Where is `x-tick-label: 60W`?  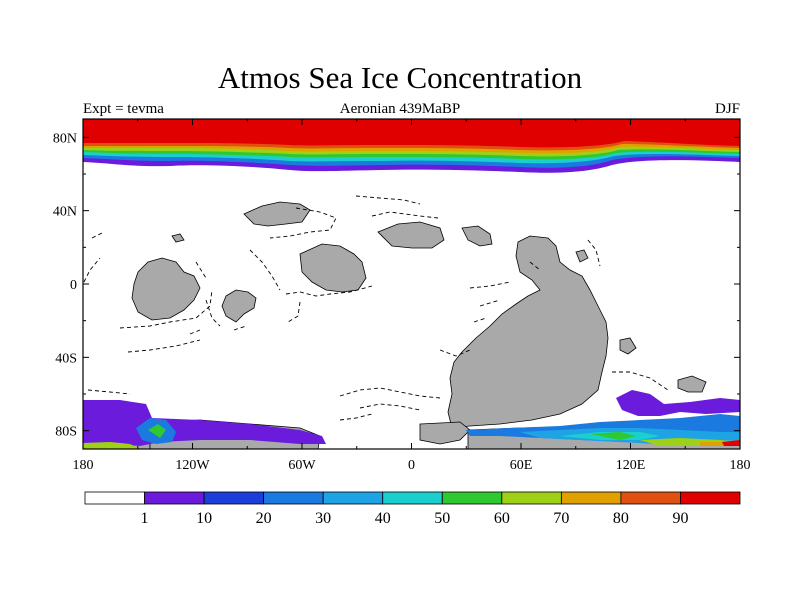 x-tick-label: 60W is located at coordinates (302, 465).